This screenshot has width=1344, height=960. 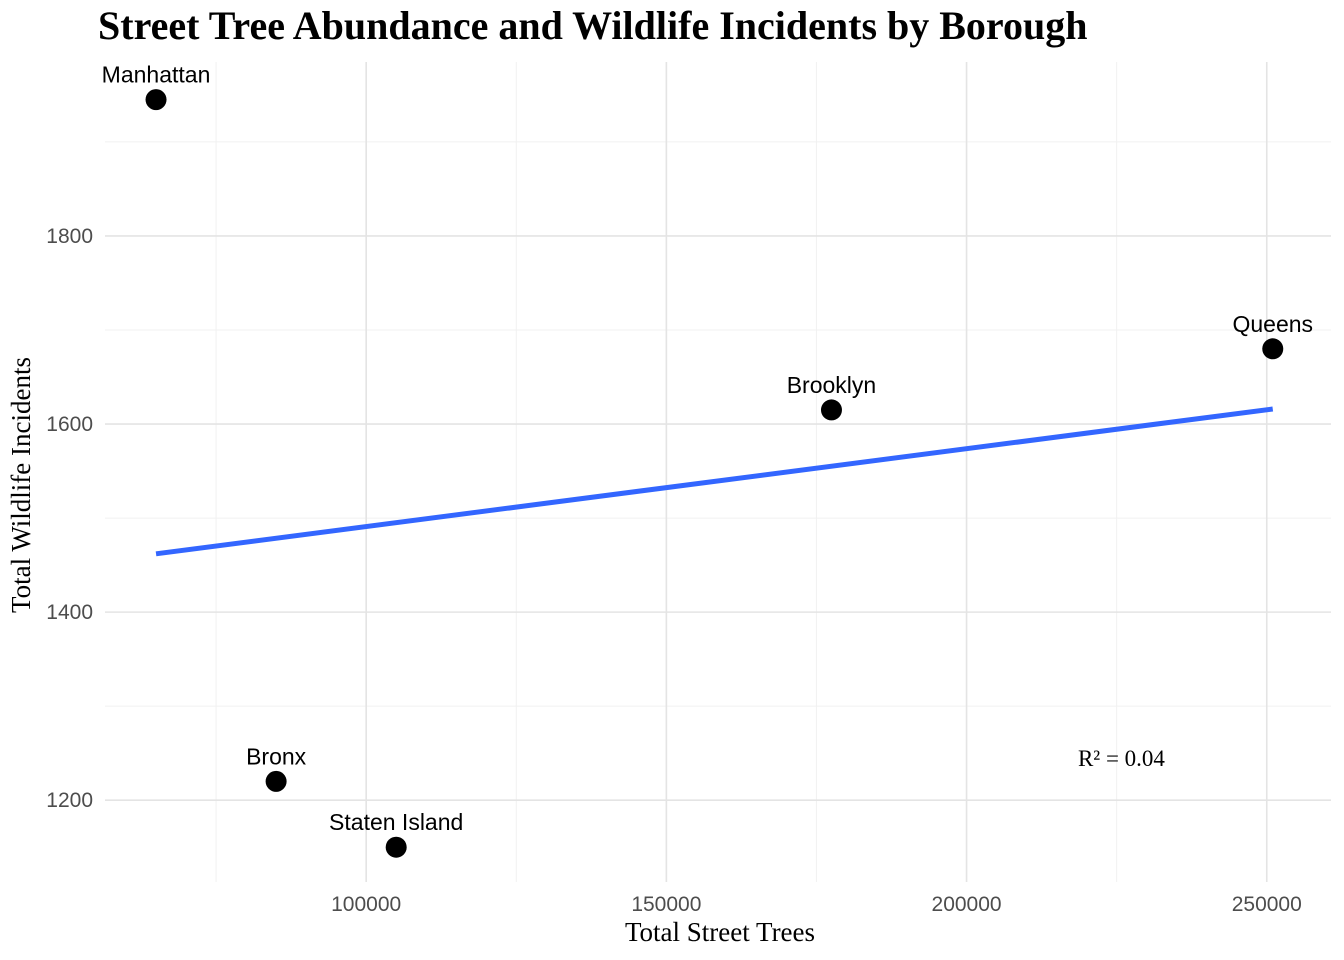 I want to click on x-tick-label: 150000, so click(x=666, y=904).